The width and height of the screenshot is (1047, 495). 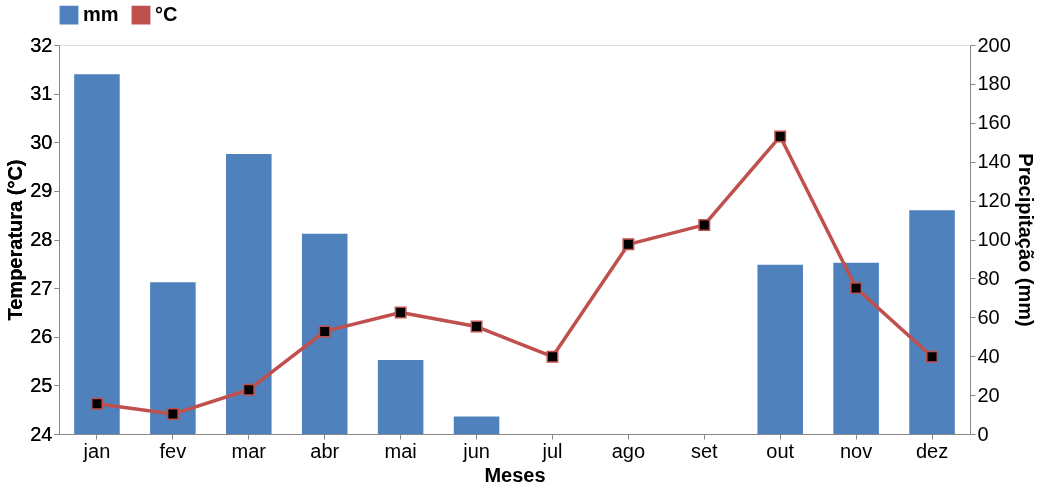 What do you see at coordinates (988, 355) in the screenshot?
I see `y2-tick-label: 40` at bounding box center [988, 355].